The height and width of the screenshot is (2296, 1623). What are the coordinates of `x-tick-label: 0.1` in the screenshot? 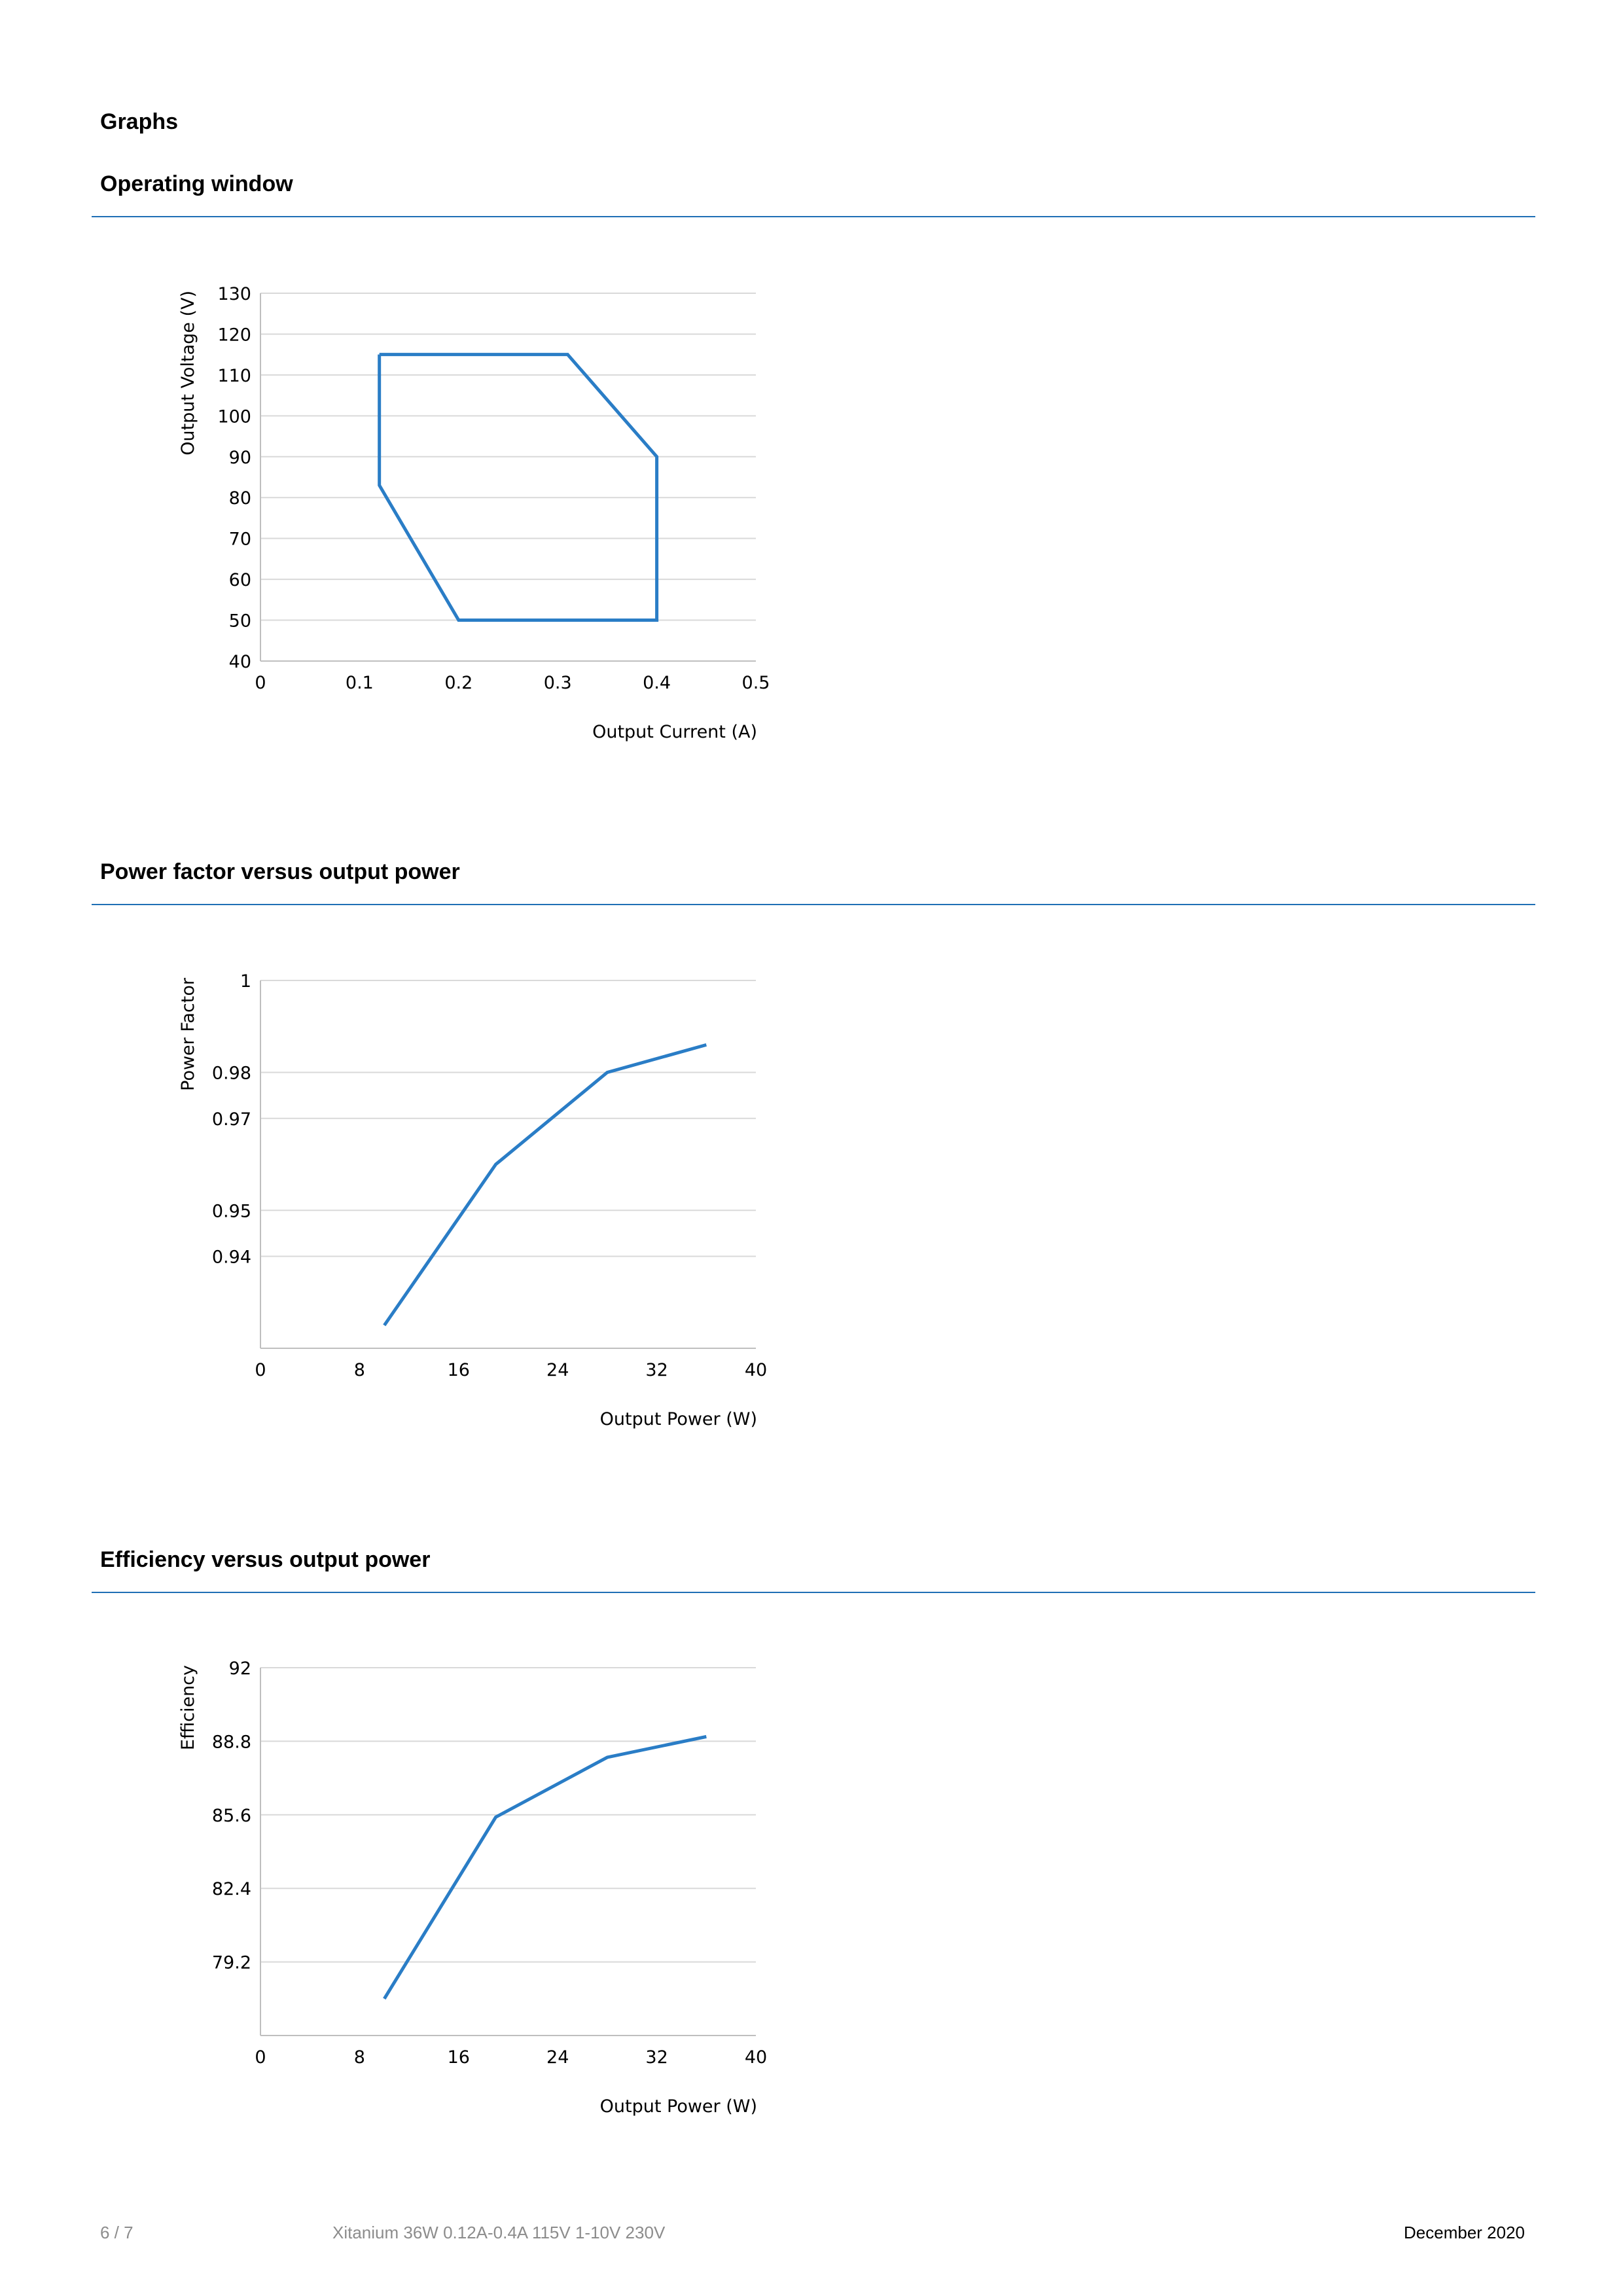 It's located at (360, 683).